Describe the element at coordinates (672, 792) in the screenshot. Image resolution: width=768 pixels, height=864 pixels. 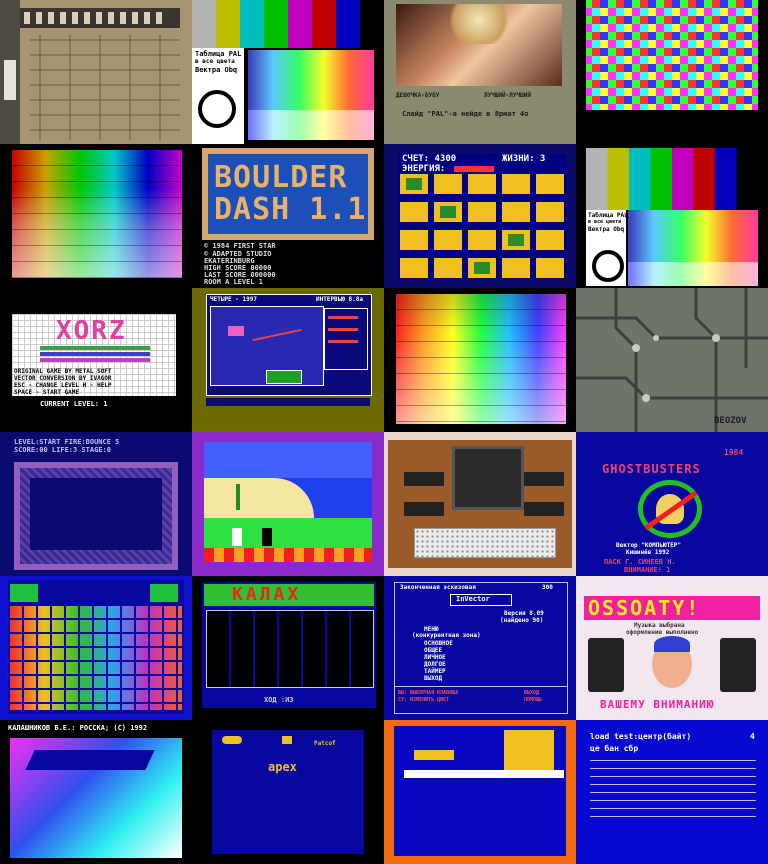
I see `tile-load-test: load test:центр(байт) це бан сбр 4` at that location.